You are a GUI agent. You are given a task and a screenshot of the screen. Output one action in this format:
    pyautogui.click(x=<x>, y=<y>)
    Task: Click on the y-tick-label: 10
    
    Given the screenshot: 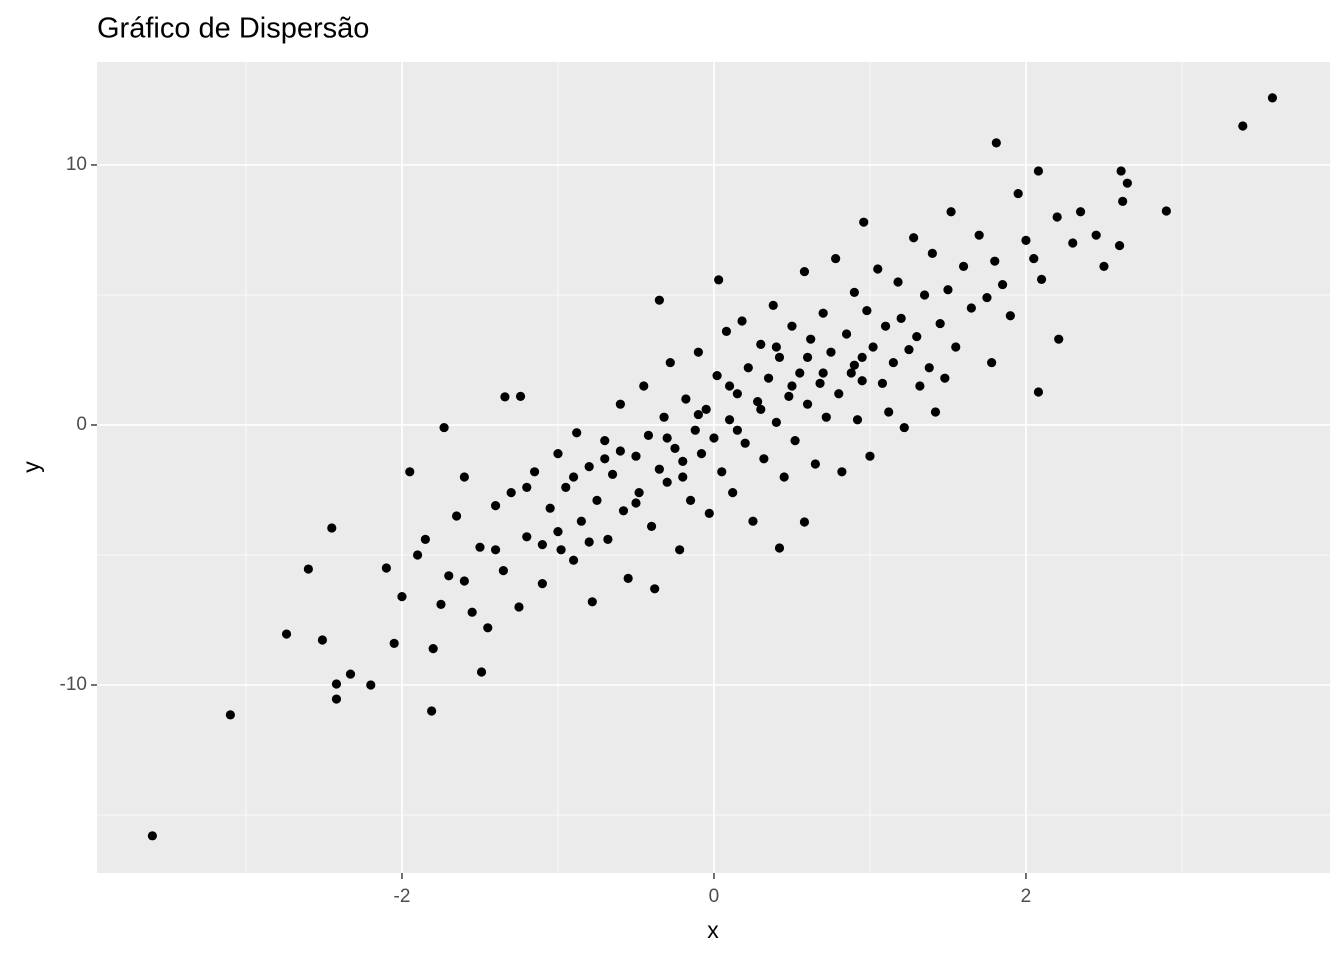 What is the action you would take?
    pyautogui.click(x=76, y=164)
    